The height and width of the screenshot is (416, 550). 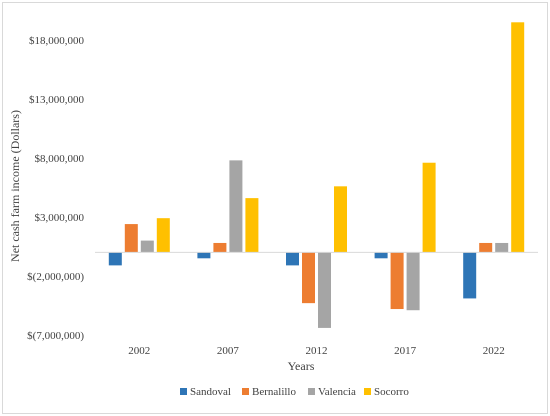 I want to click on x-axis-title: Years, so click(x=301, y=366).